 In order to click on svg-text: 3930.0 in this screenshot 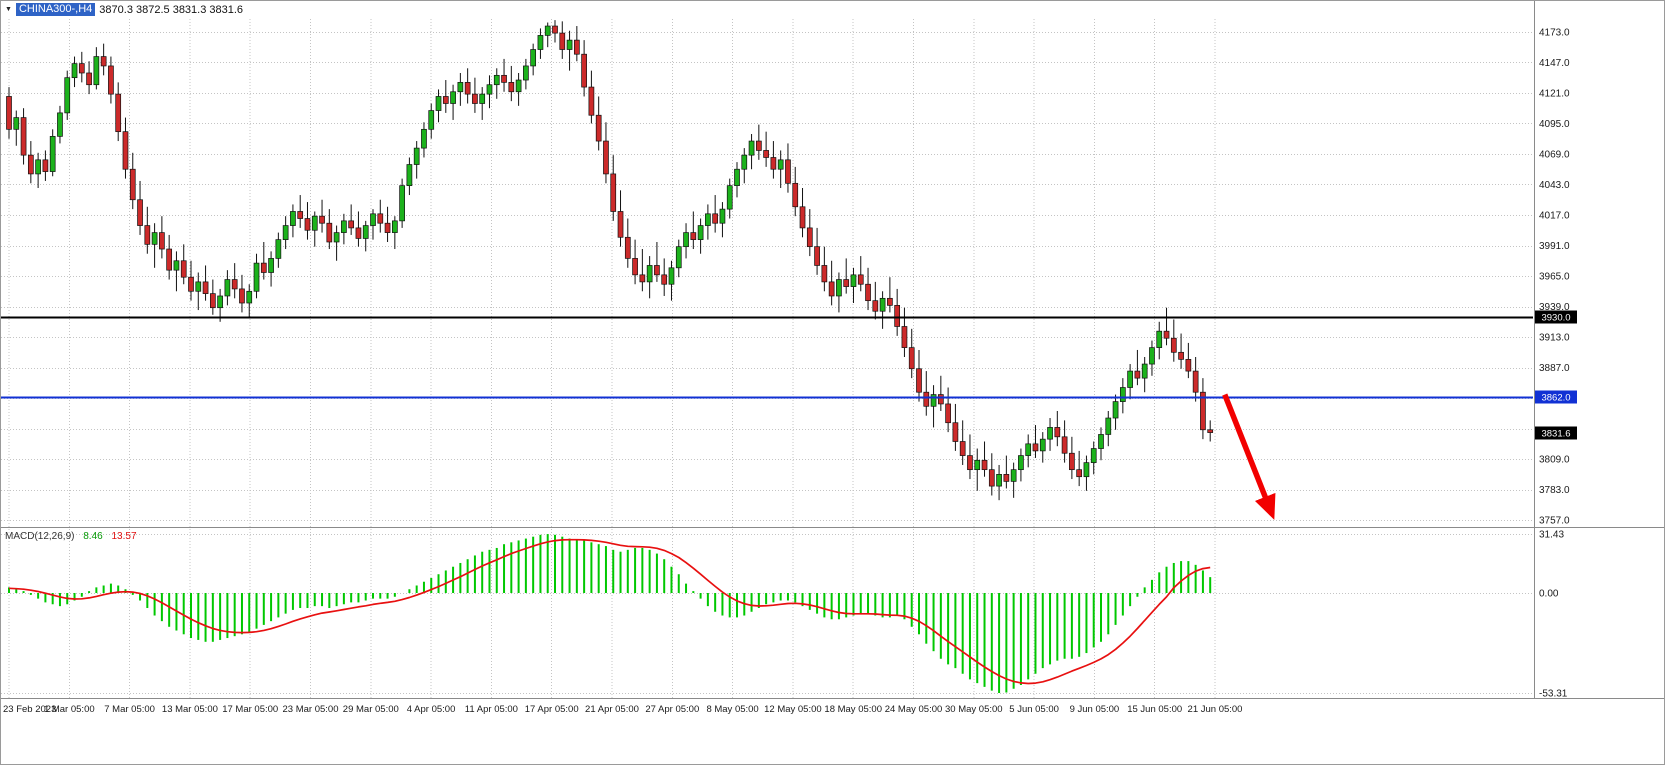, I will do `click(1555, 318)`.